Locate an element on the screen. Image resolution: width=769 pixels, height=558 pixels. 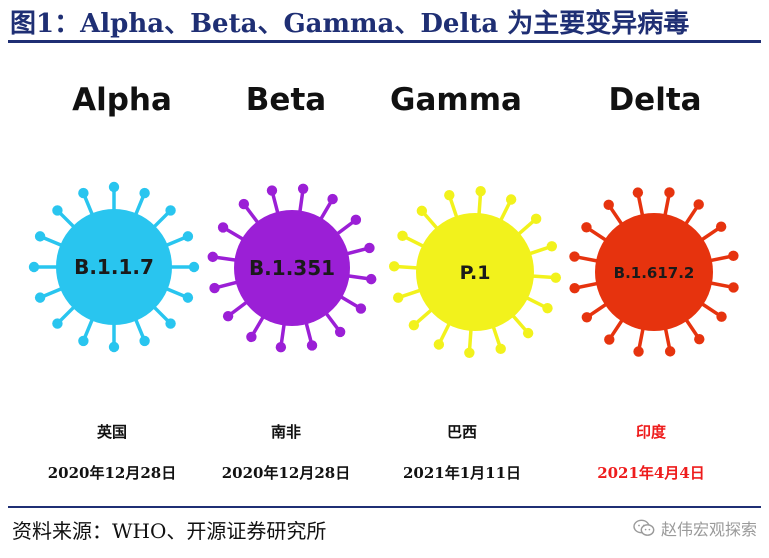
virus-gamma: P.1 is located at coordinates (475, 272).